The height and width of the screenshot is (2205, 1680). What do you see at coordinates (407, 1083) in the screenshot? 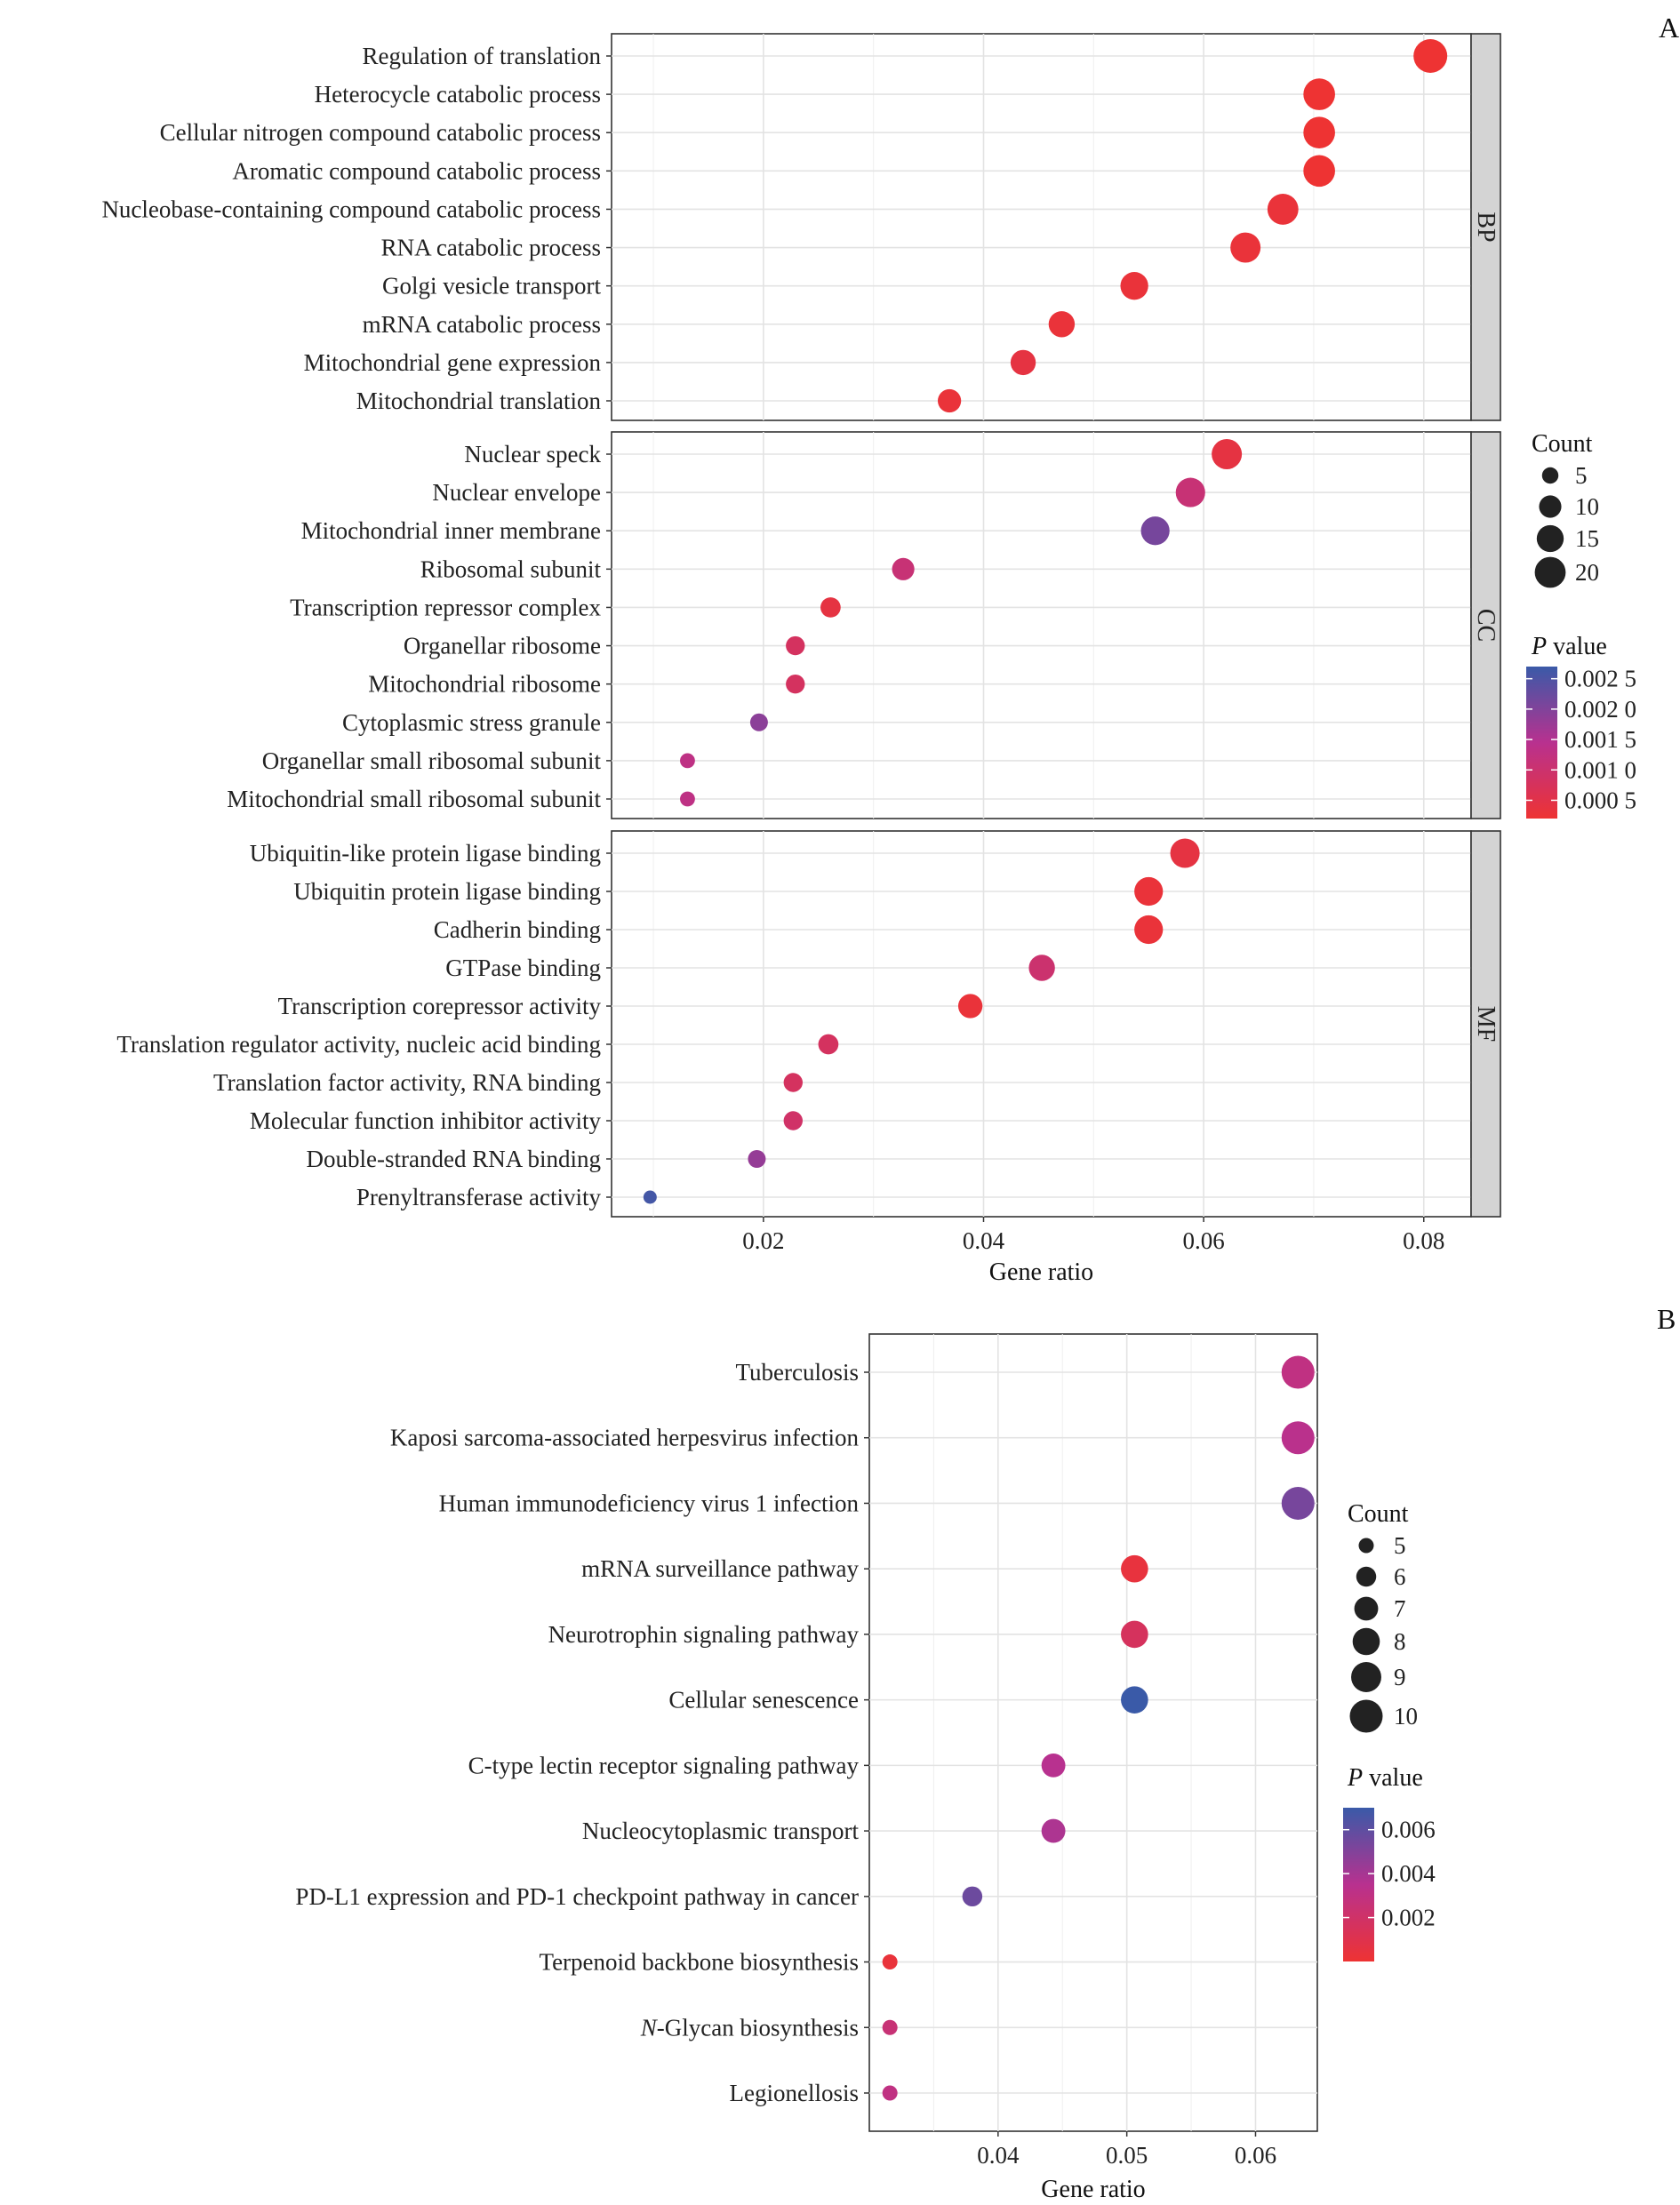
I see `term-label: Translation factor activity, RNA binding` at bounding box center [407, 1083].